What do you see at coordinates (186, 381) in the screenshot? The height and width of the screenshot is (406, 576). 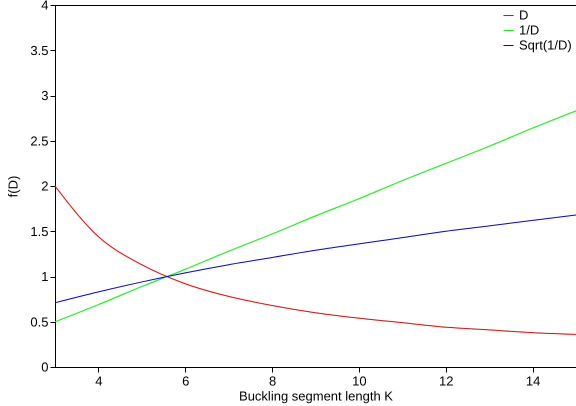 I see `x-tick-label: 6` at bounding box center [186, 381].